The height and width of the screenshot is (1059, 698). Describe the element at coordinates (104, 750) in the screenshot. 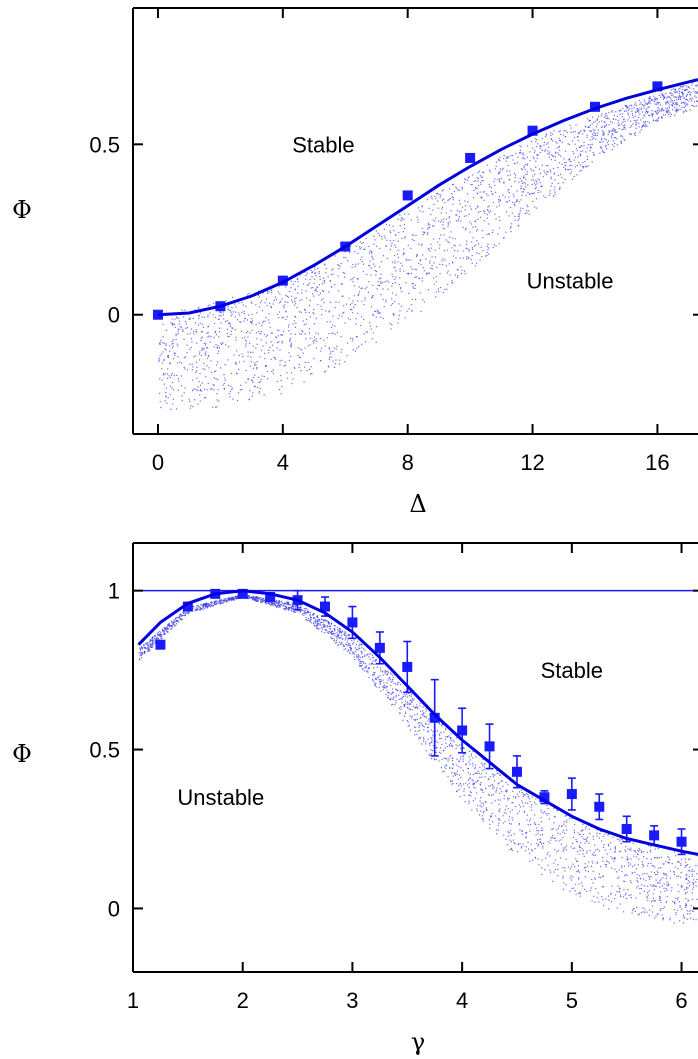

I see `y-tick-label: 0.5` at that location.